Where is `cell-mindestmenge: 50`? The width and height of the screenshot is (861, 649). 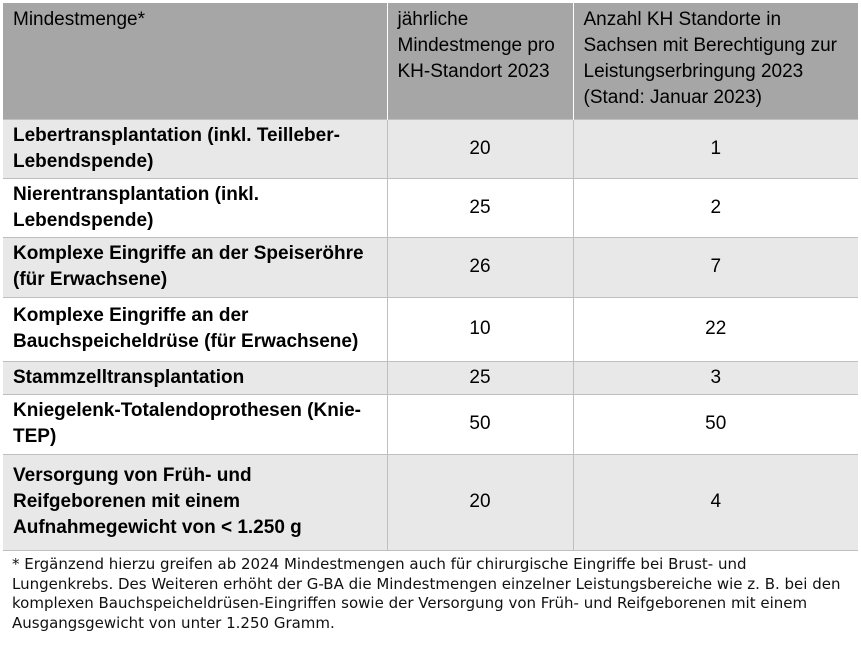 cell-mindestmenge: 50 is located at coordinates (480, 423).